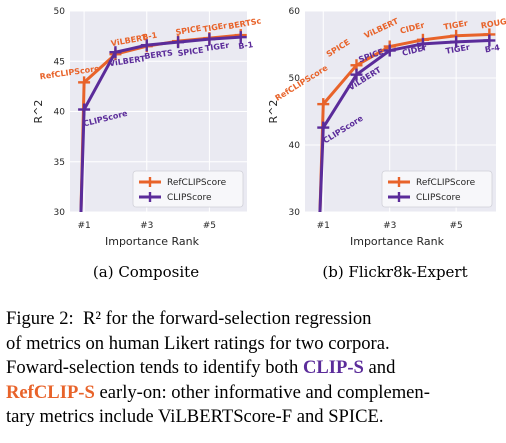 The image size is (506, 443). I want to click on y-tick-label: 45, so click(59, 62).